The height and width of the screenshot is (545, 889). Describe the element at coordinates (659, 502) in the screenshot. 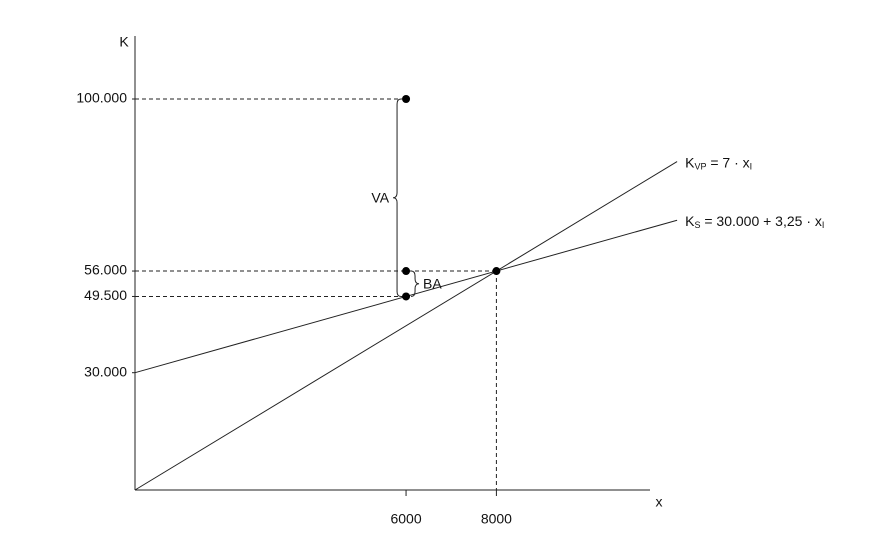

I see `x-axis-label: x` at that location.